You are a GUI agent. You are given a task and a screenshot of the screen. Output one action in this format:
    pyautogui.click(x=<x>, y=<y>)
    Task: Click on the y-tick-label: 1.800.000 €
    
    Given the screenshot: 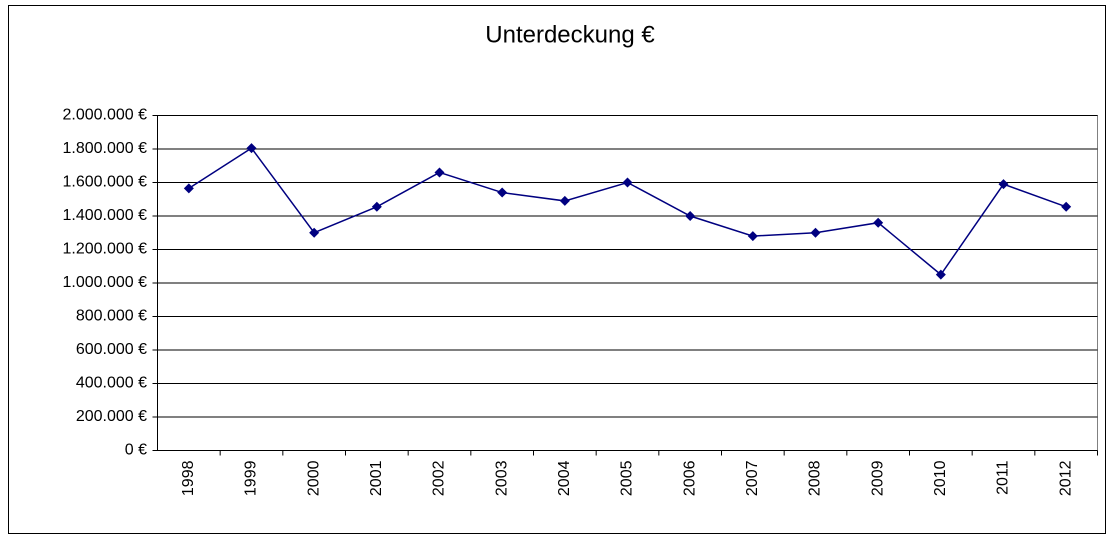 What is the action you would take?
    pyautogui.click(x=104, y=148)
    